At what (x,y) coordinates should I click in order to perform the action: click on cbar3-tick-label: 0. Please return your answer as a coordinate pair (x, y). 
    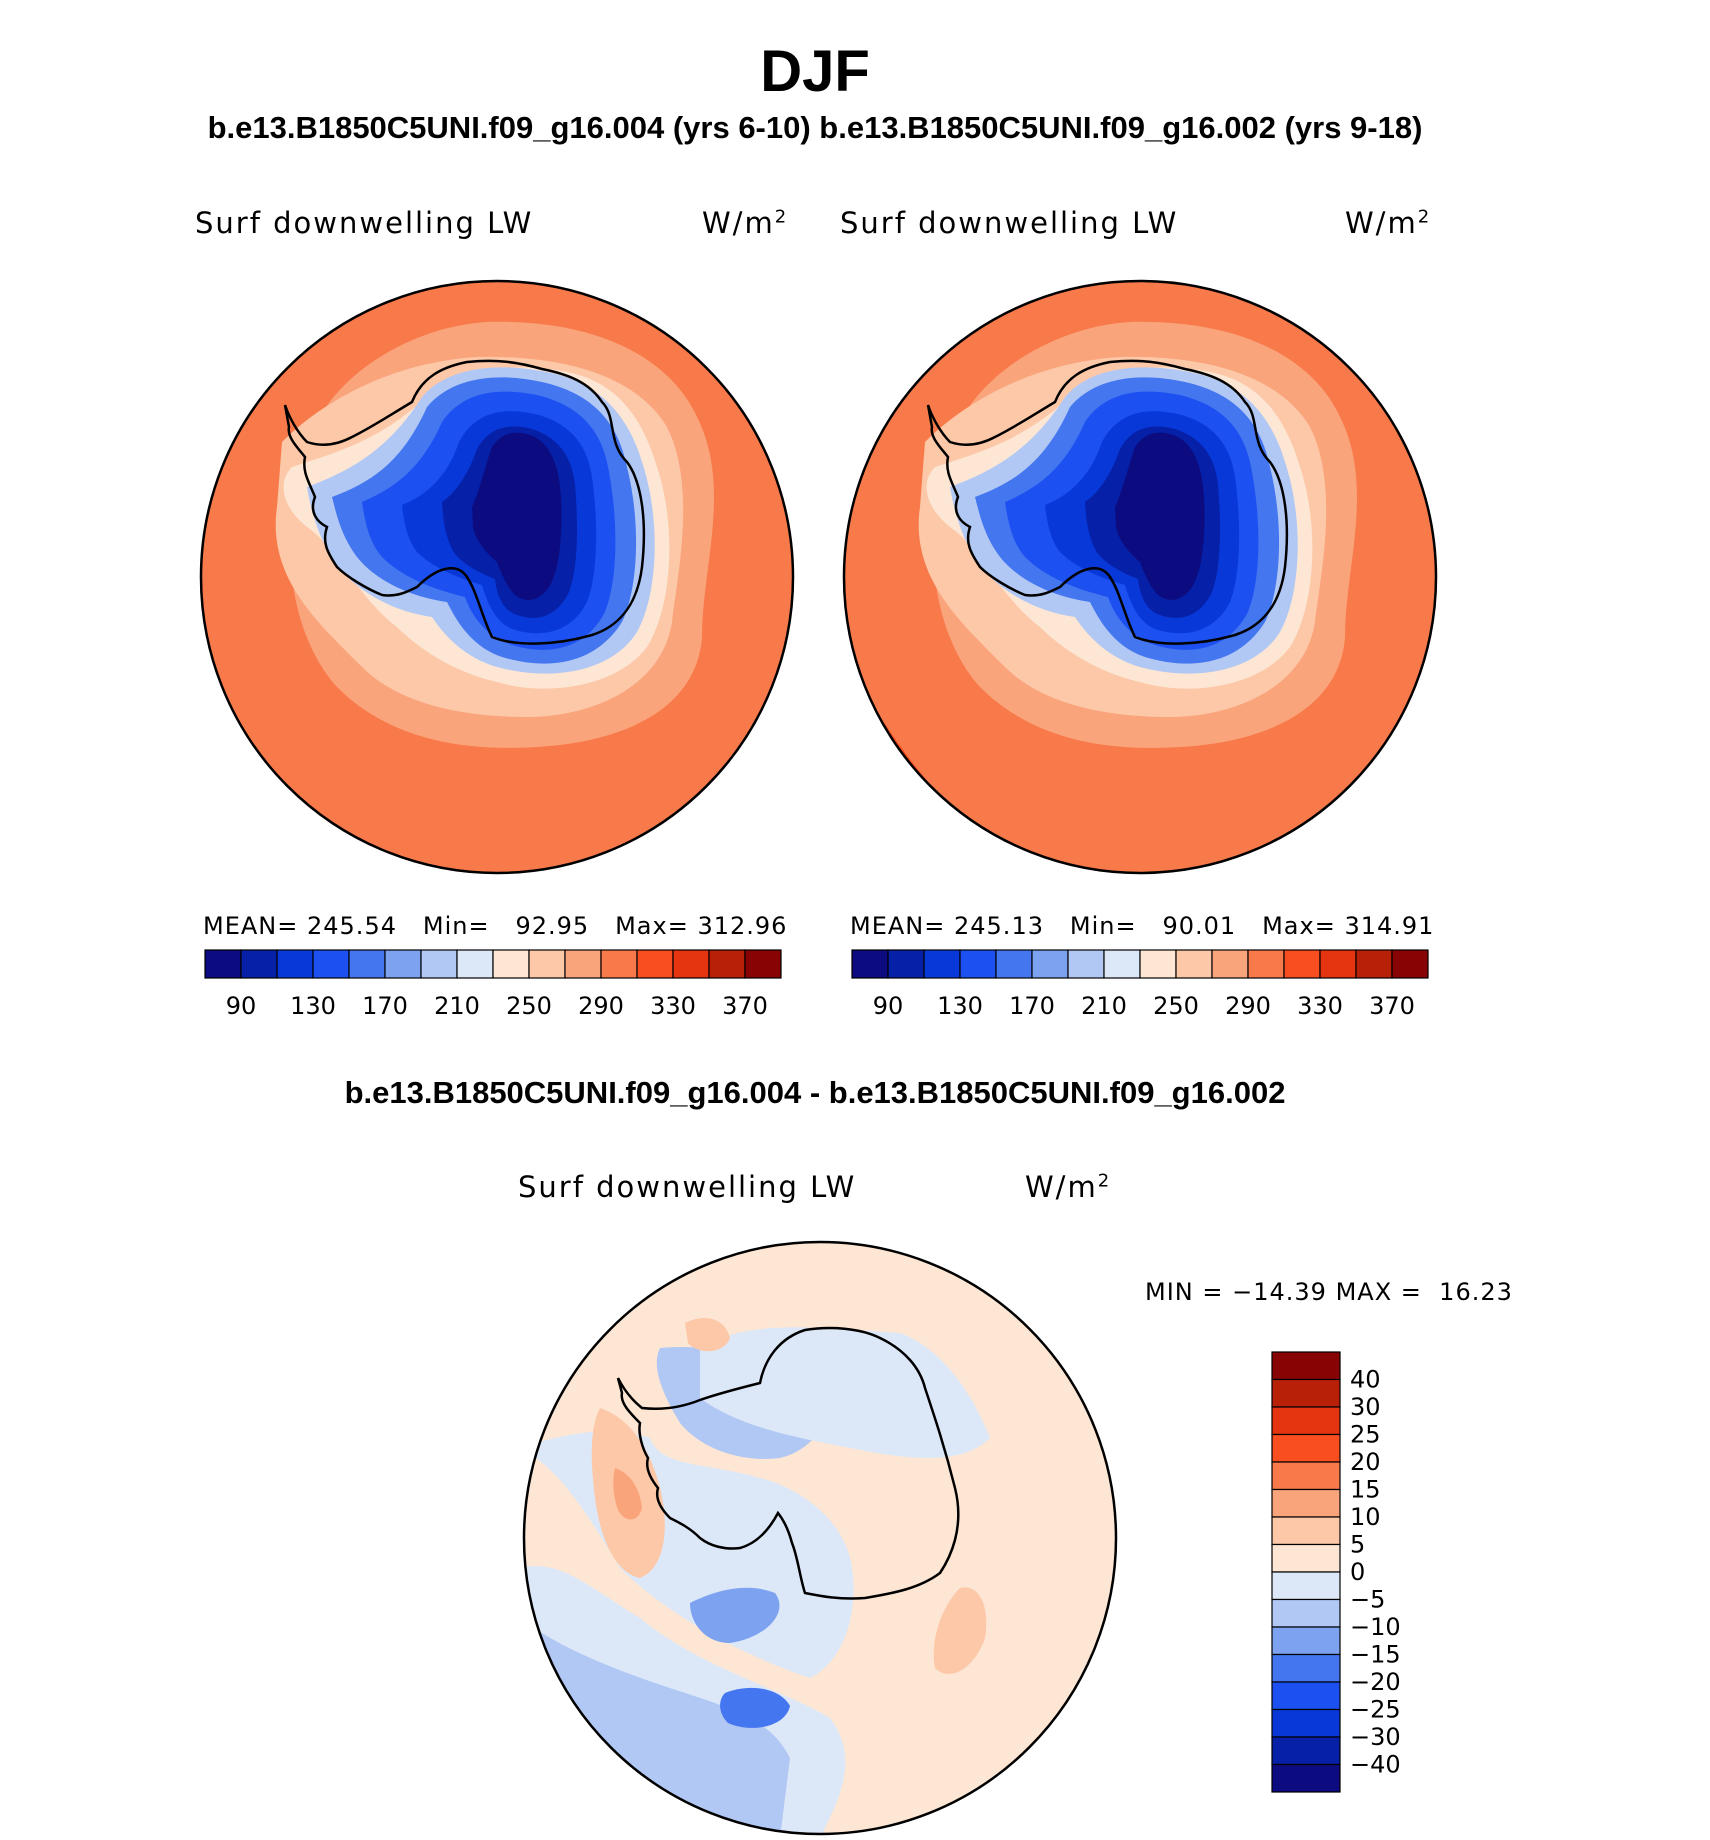
    Looking at the image, I should click on (1357, 1572).